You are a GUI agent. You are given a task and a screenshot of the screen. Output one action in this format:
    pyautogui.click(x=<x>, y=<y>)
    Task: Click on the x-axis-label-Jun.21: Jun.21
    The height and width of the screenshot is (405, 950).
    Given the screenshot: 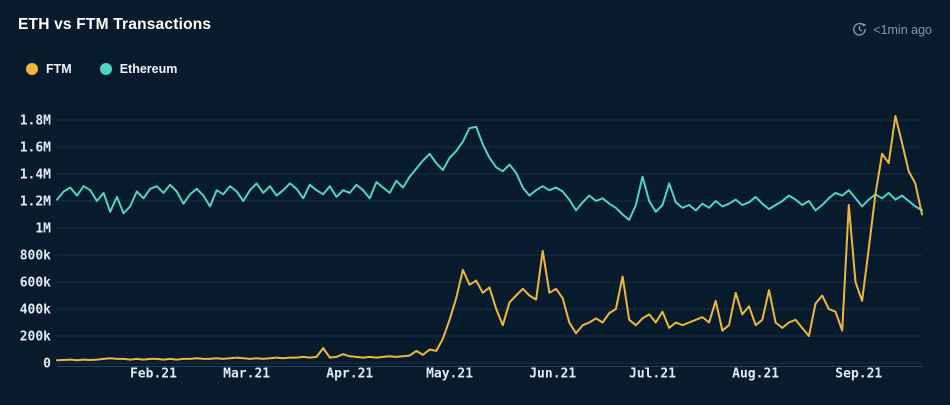 What is the action you would take?
    pyautogui.click(x=552, y=374)
    